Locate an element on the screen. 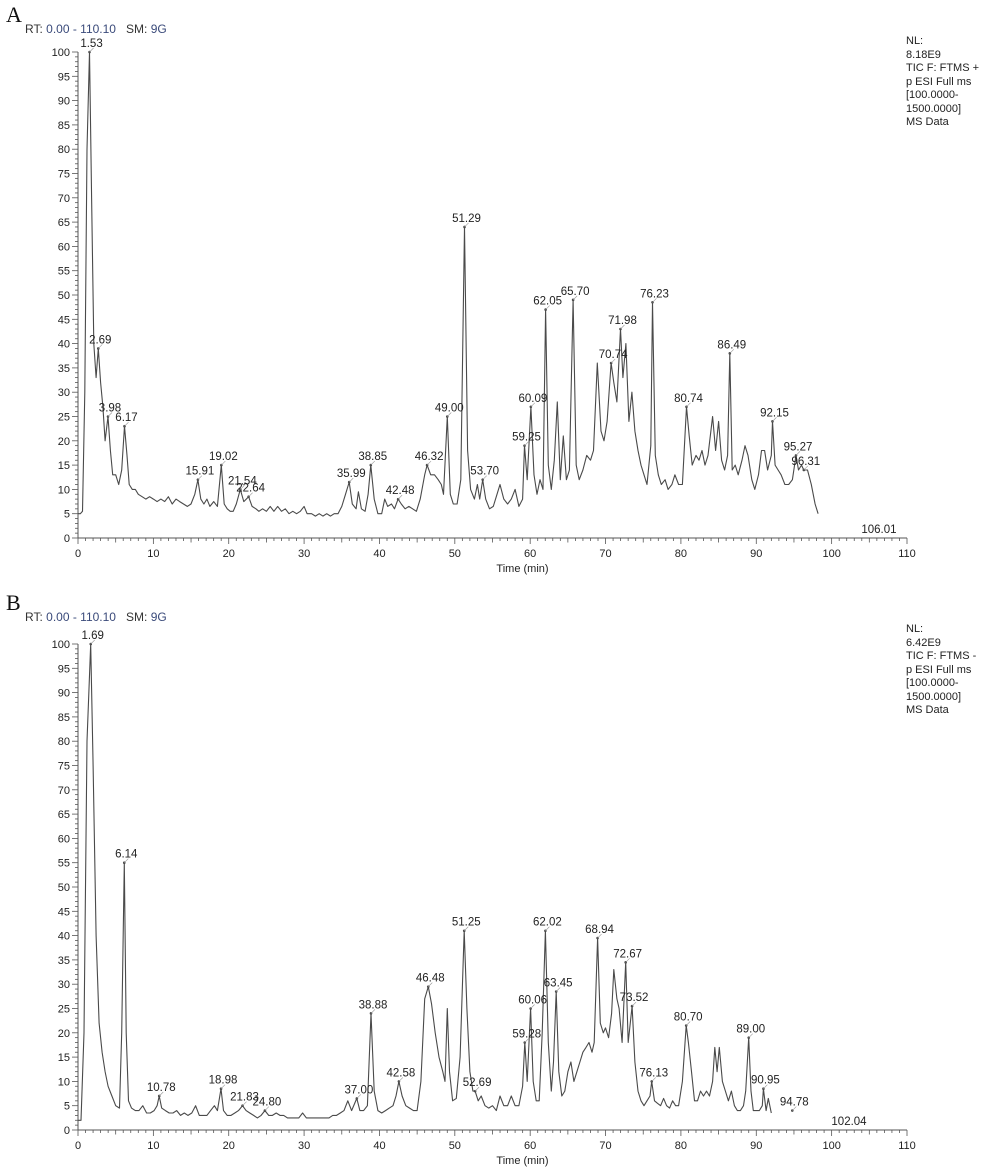  y-tick-label: 20 is located at coordinates (64, 442).